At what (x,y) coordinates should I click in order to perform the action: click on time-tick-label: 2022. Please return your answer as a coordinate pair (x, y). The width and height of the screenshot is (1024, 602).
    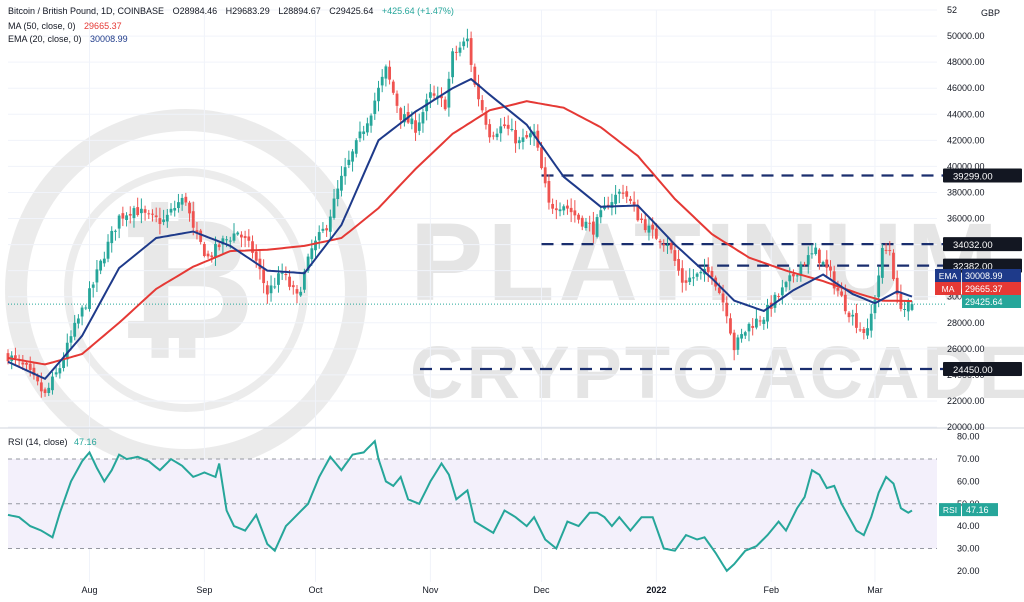
    Looking at the image, I should click on (656, 590).